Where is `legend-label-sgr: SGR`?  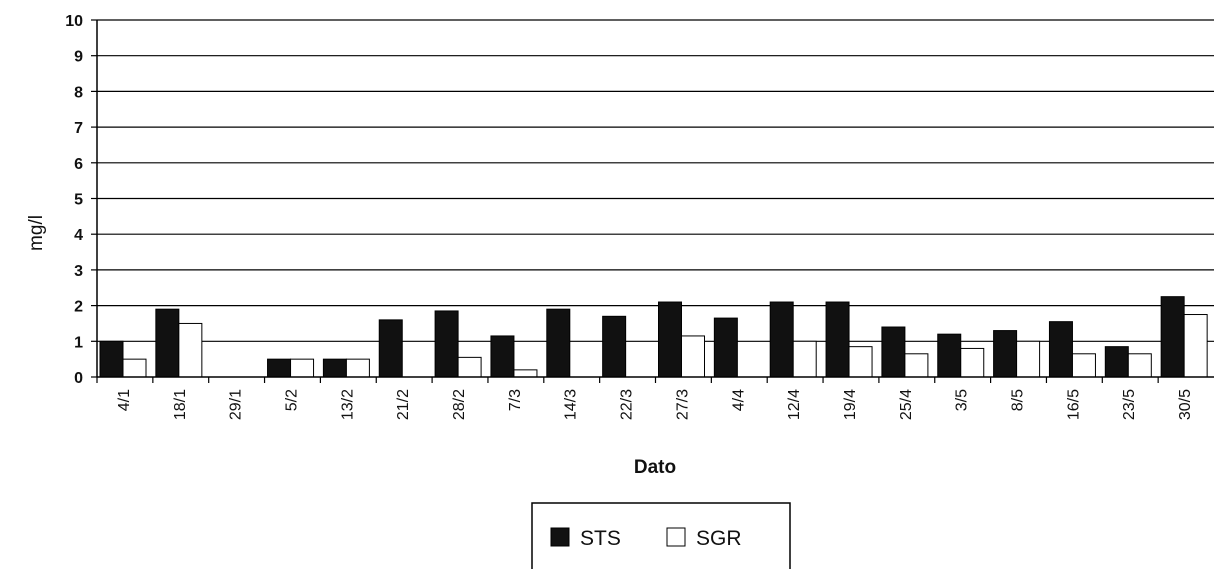 legend-label-sgr: SGR is located at coordinates (719, 538).